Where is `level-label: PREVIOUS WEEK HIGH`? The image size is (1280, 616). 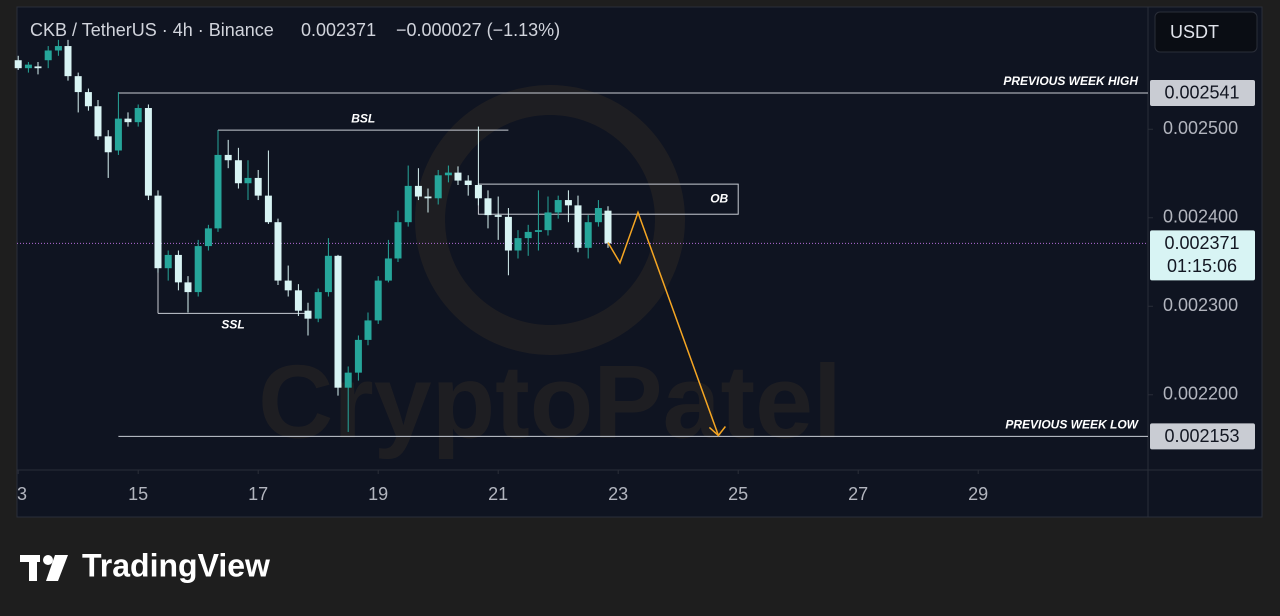
level-label: PREVIOUS WEEK HIGH is located at coordinates (1070, 81).